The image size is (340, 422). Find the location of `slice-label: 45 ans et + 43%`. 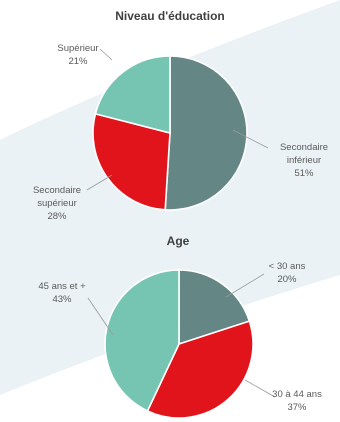

slice-label: 45 ans et + 43% is located at coordinates (62, 293).